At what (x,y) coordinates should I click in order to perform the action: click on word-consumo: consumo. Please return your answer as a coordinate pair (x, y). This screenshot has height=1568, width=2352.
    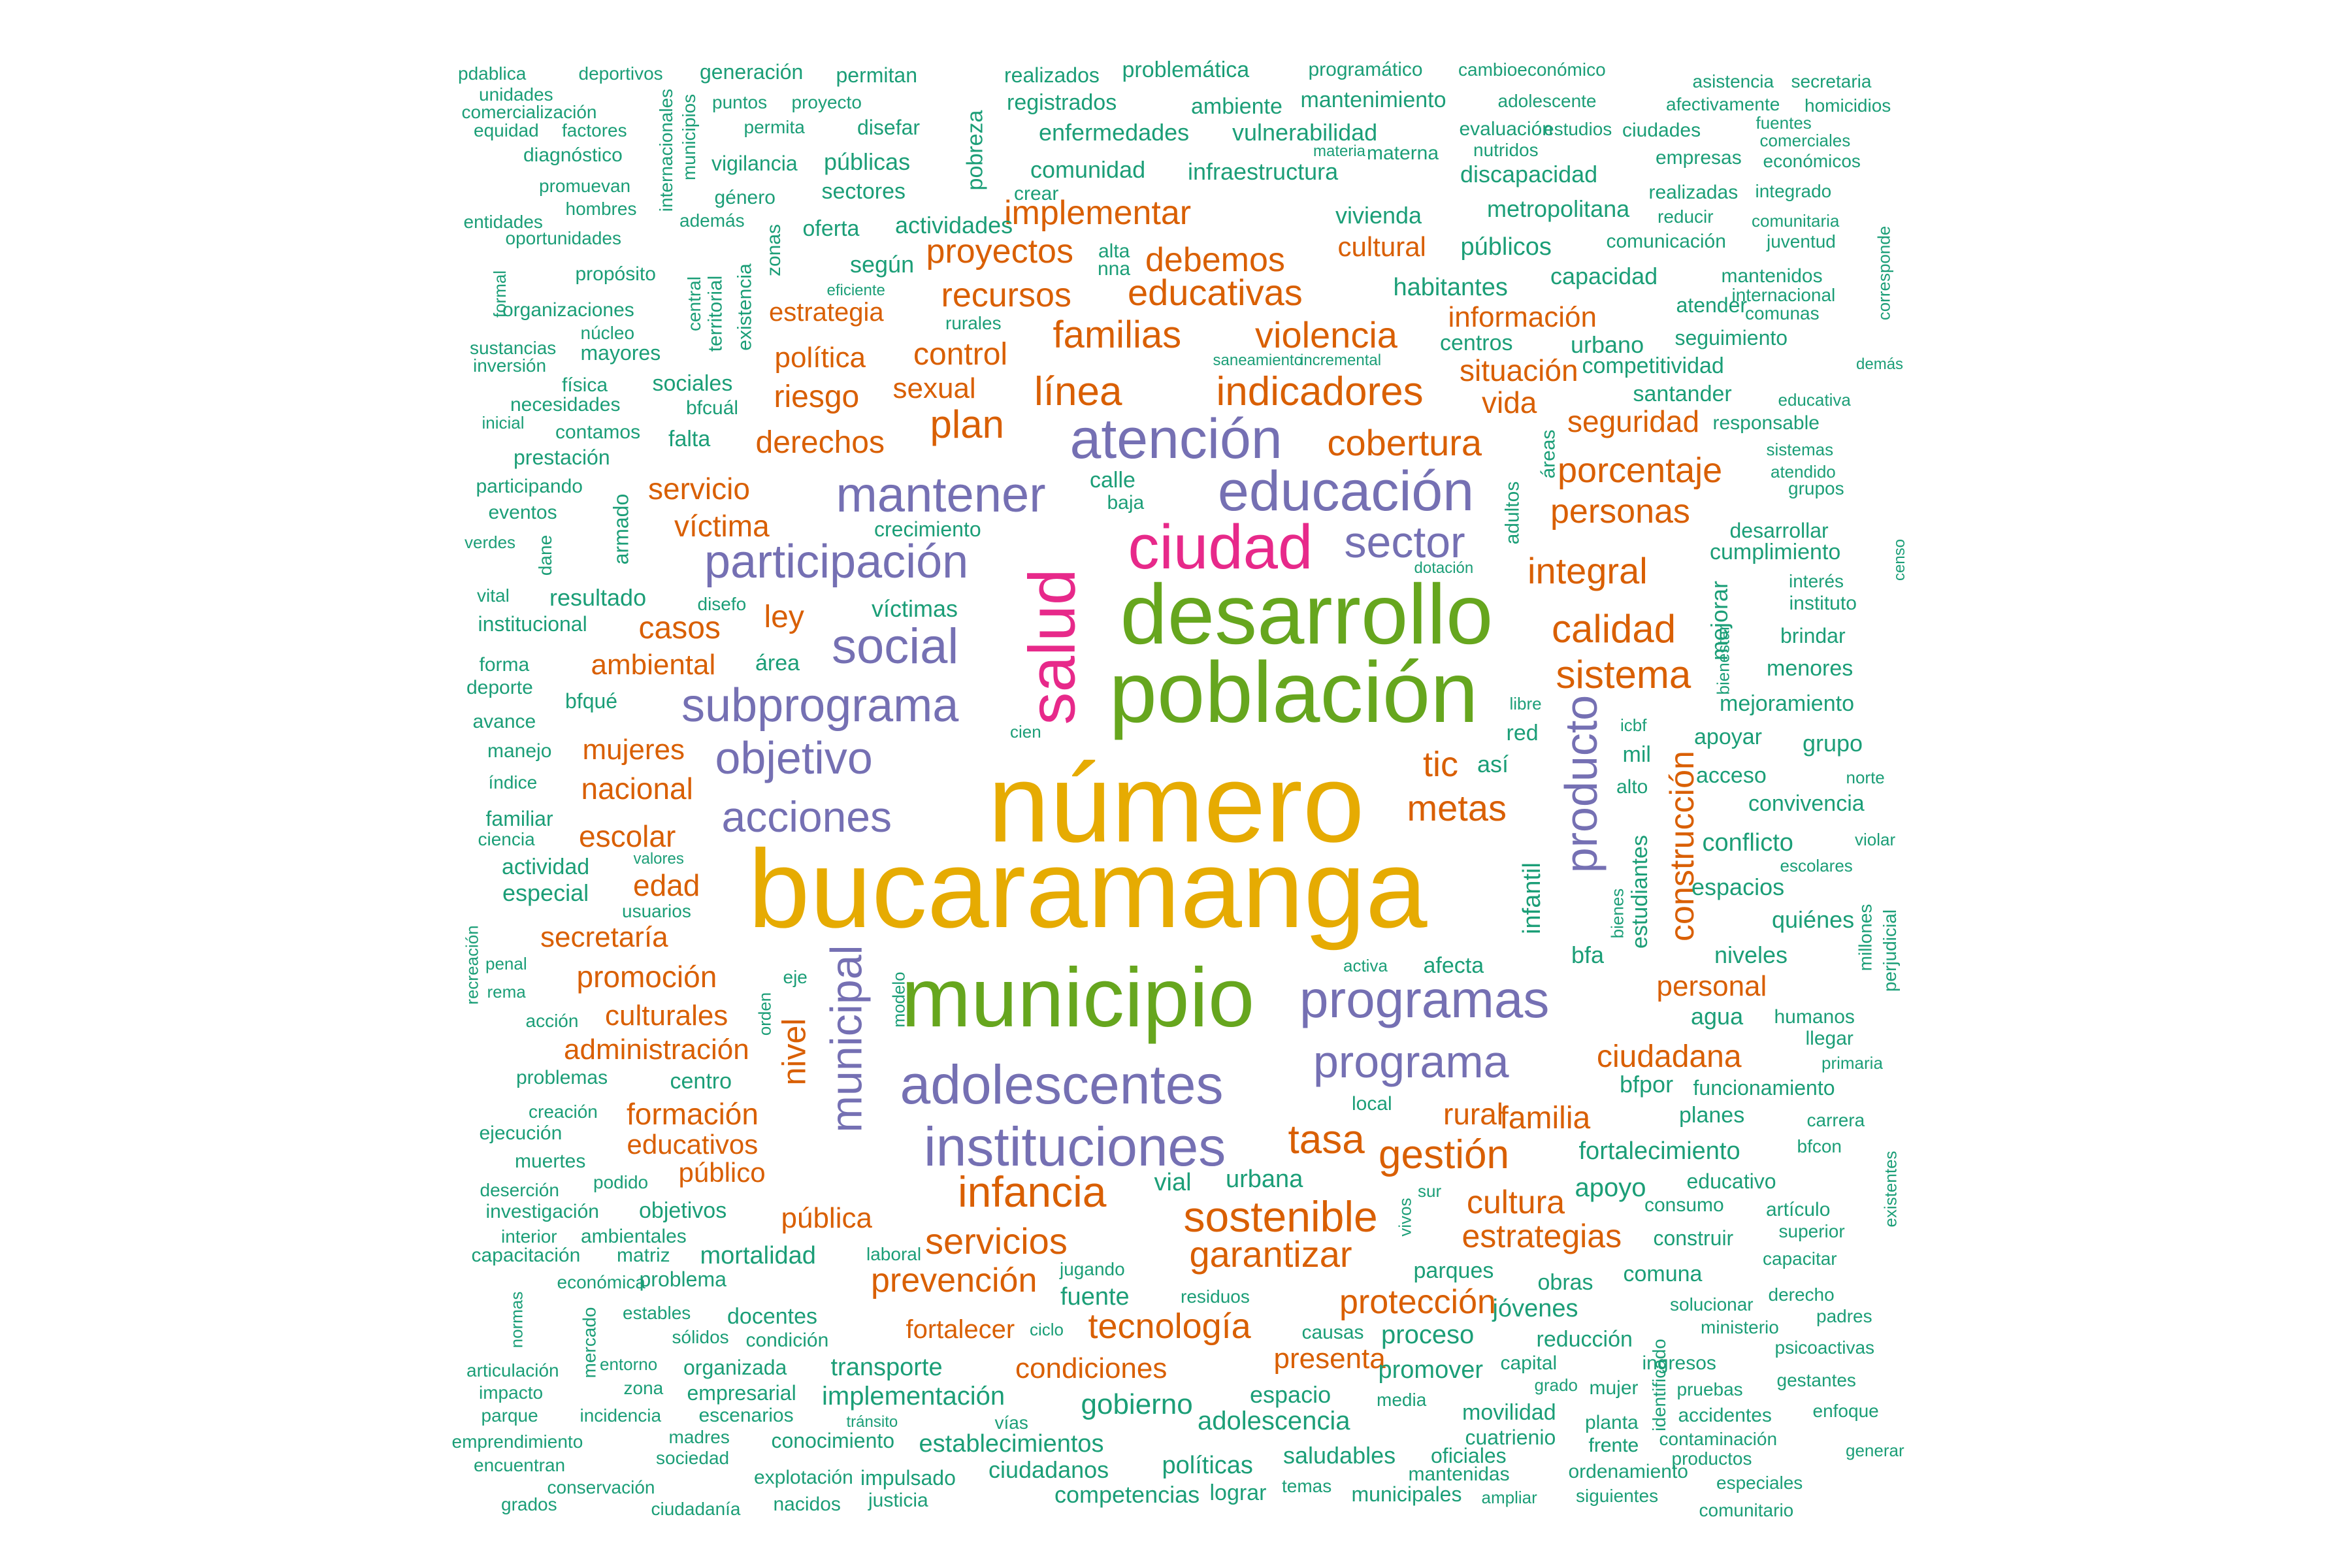
    Looking at the image, I should click on (1684, 1205).